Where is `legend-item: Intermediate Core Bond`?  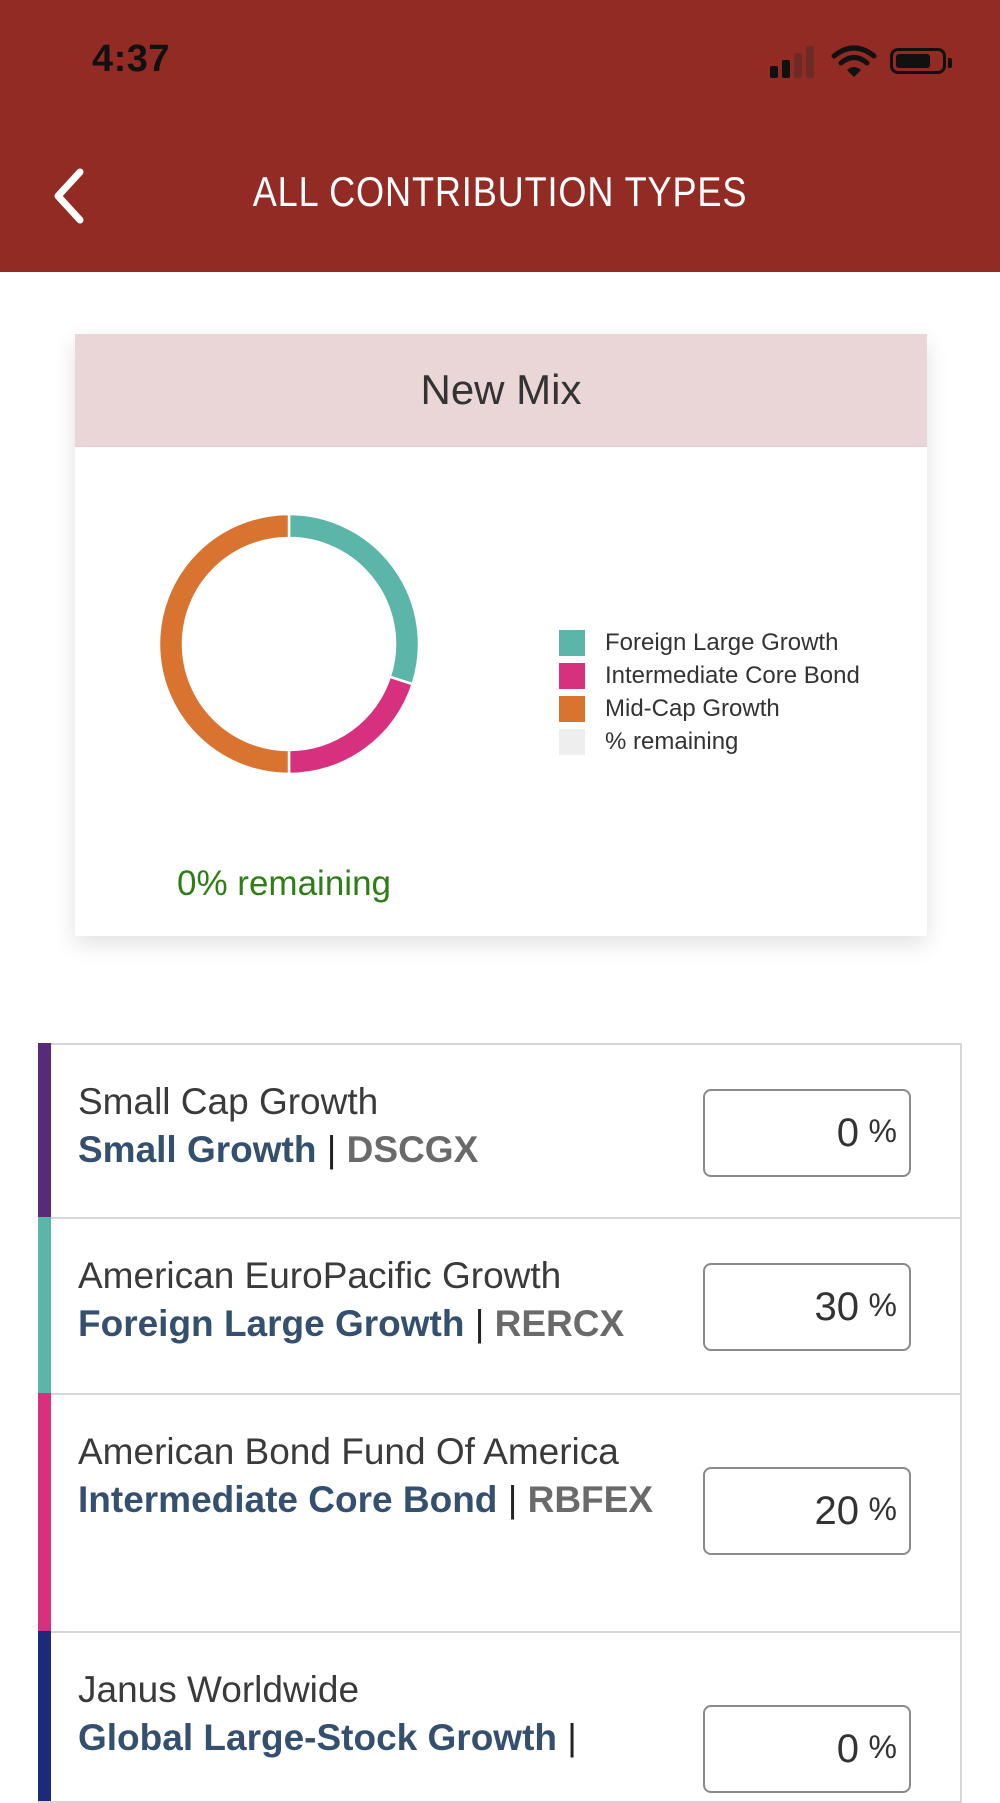
legend-item: Intermediate Core Bond is located at coordinates (709, 675).